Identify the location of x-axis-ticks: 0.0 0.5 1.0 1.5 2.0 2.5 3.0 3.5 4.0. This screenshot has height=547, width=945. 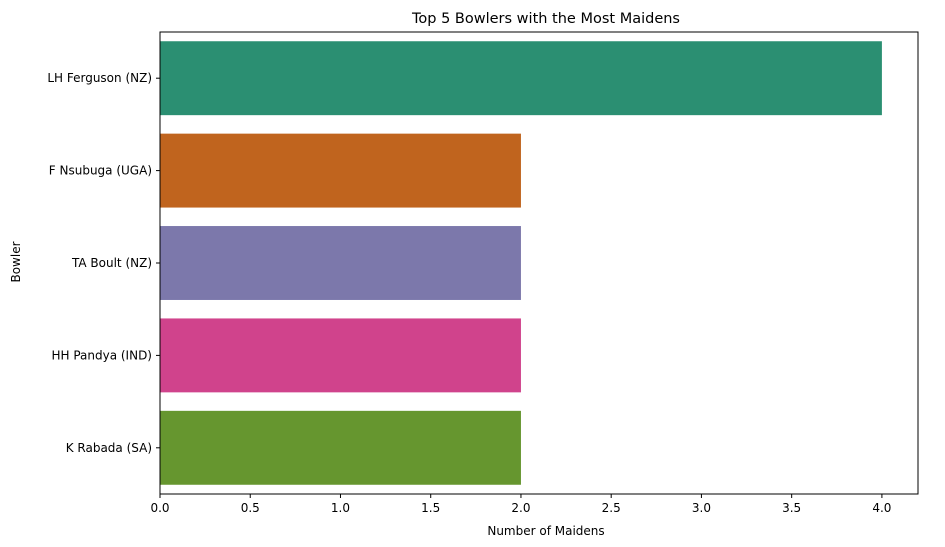
(520, 504).